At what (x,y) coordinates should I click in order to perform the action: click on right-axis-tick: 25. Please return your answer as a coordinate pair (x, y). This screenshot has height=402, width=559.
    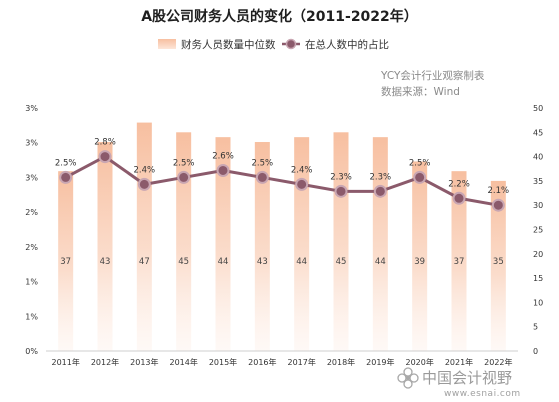
    Looking at the image, I should click on (538, 230).